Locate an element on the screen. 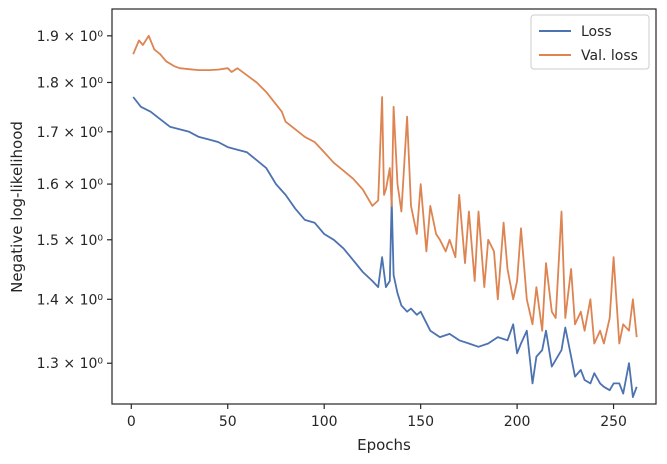 This screenshot has width=667, height=464. legend-label-loss: Loss is located at coordinates (596, 32).